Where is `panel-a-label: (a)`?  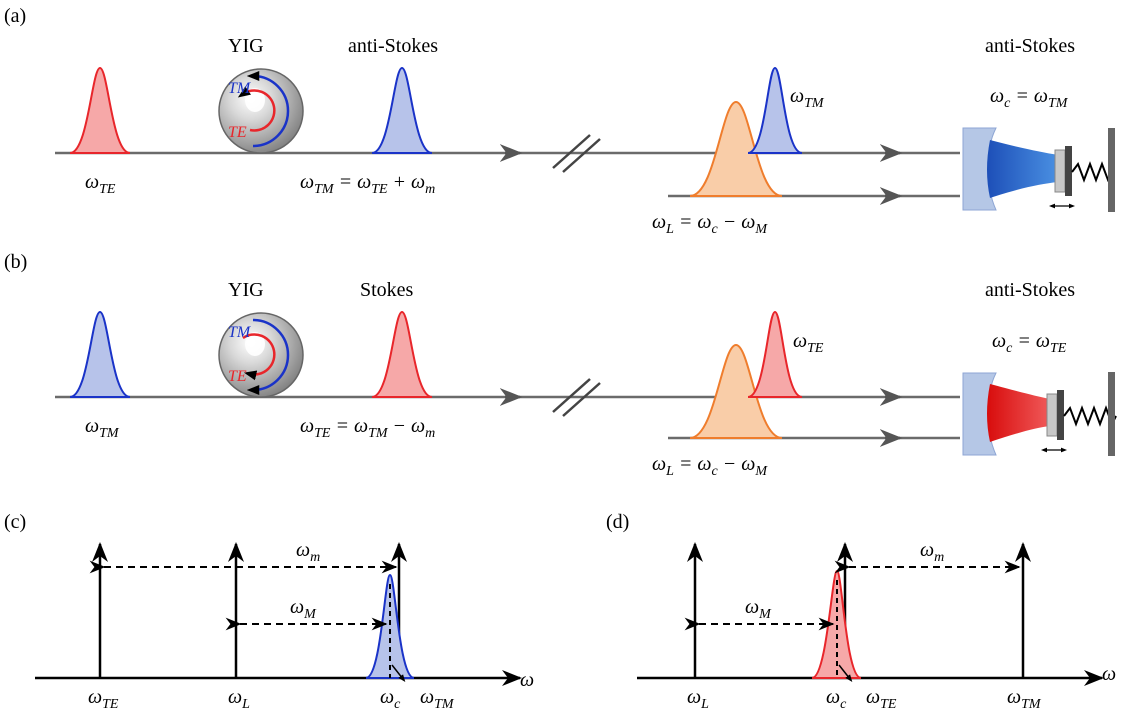 panel-a-label: (a) is located at coordinates (15, 16).